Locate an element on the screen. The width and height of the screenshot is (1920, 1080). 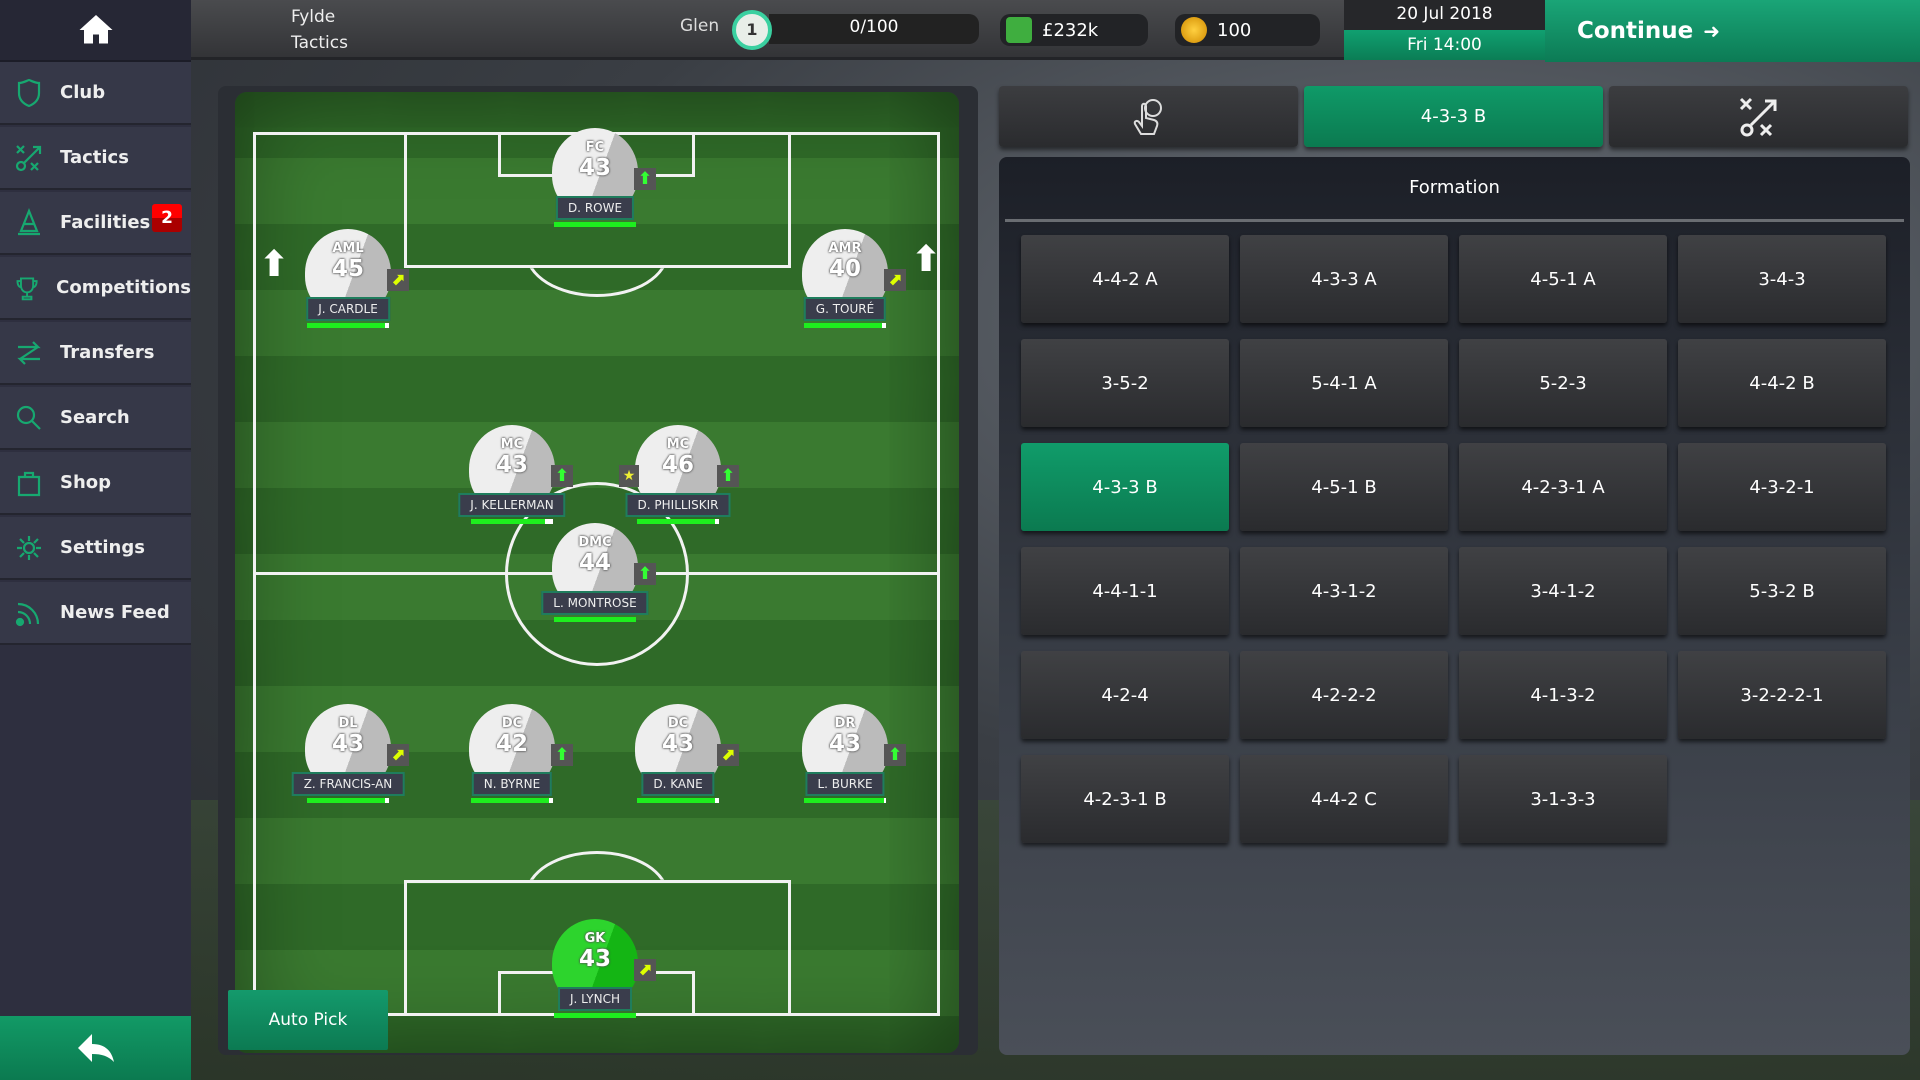
formation-option: 5-4-1 A is located at coordinates (1344, 383).